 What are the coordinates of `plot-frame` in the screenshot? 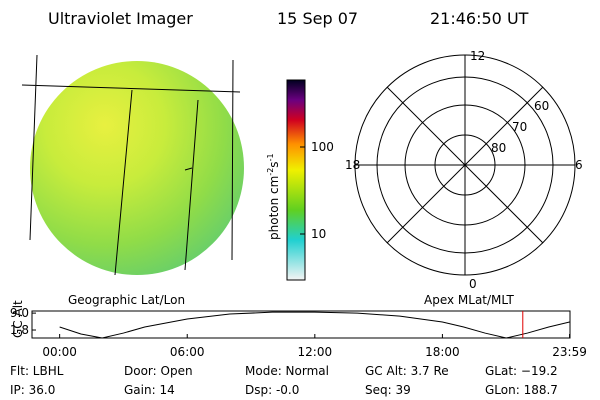 It's located at (301, 324).